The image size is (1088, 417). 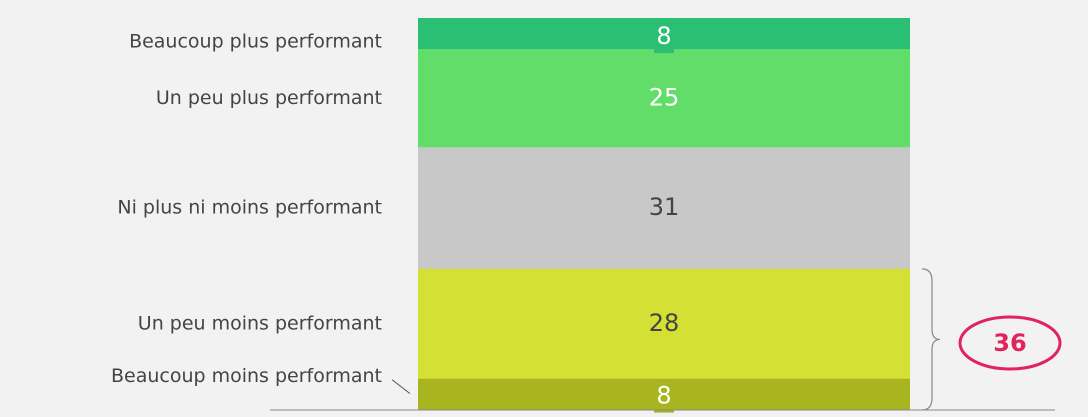 I want to click on value-label: 25, so click(x=664, y=97).